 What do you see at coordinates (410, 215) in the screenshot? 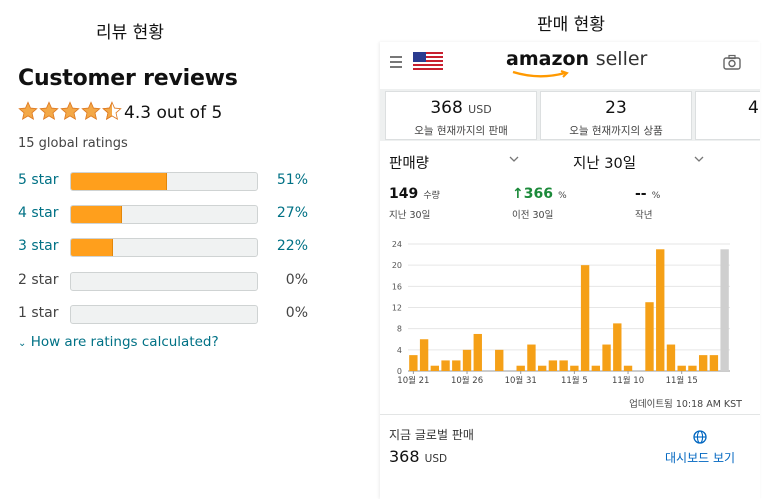
I see `stat-caption: 지난 30일` at bounding box center [410, 215].